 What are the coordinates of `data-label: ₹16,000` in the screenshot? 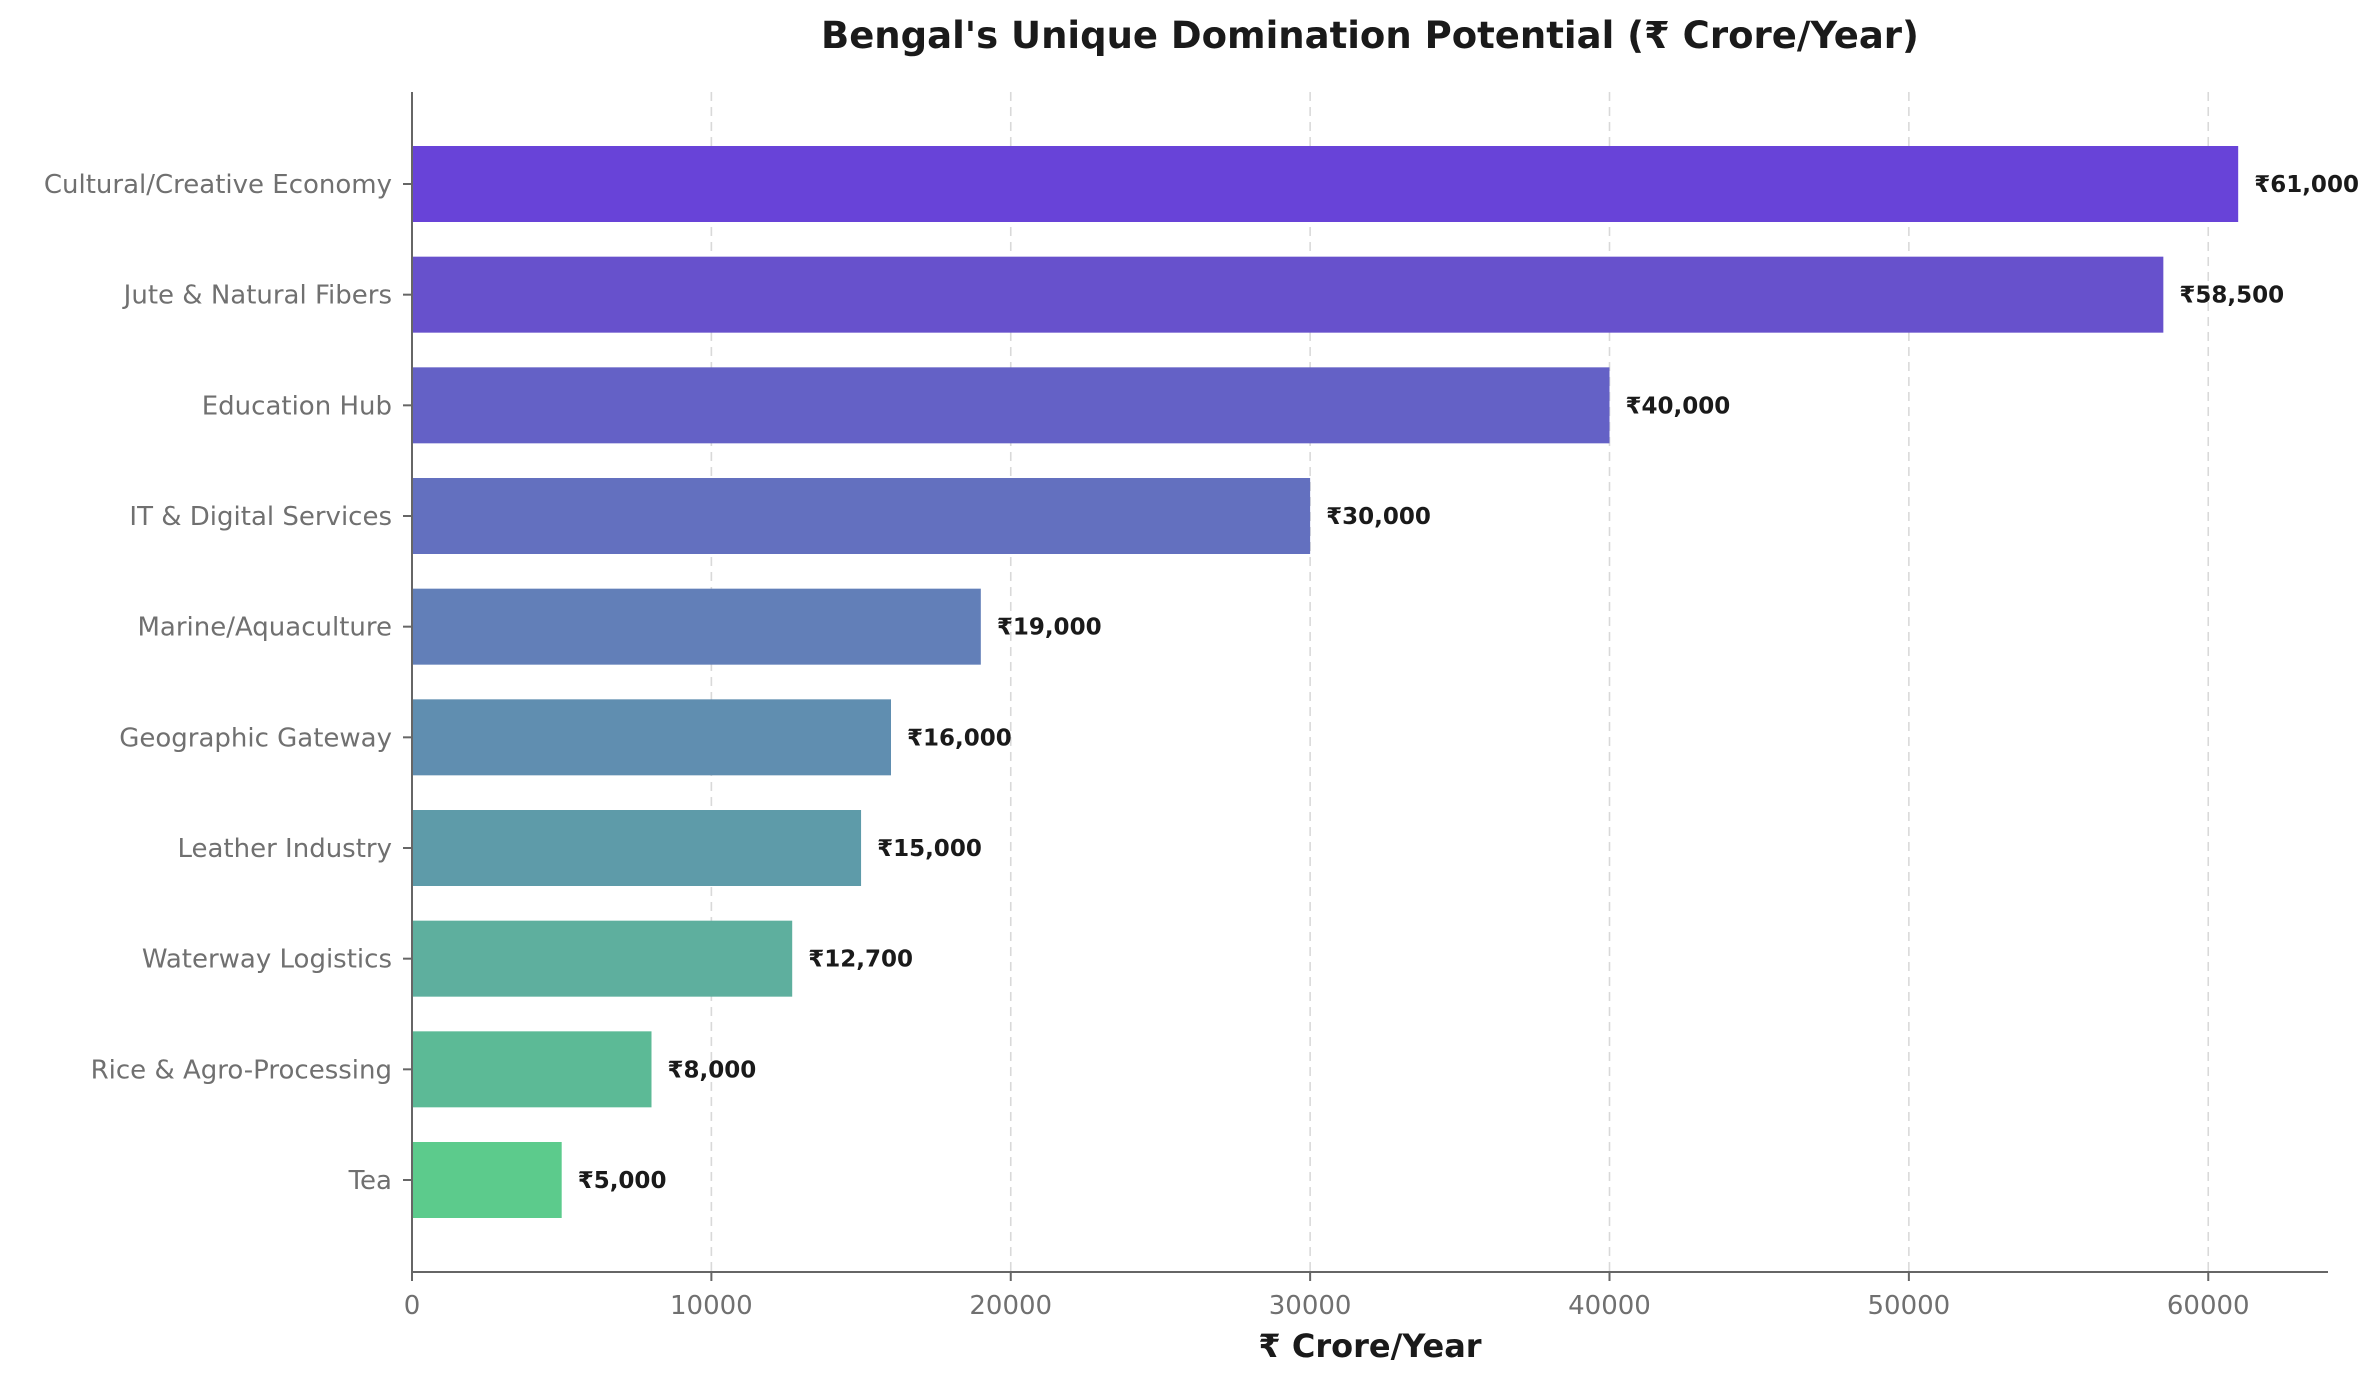 It's located at (959, 738).